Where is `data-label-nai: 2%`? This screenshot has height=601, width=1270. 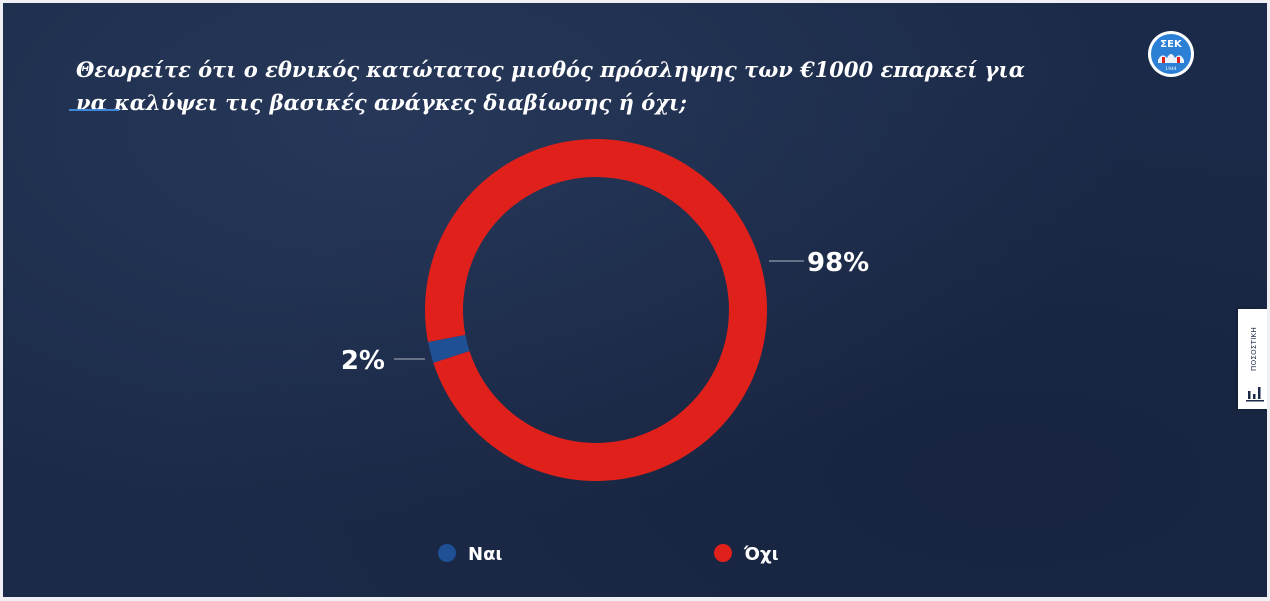 data-label-nai: 2% is located at coordinates (363, 361).